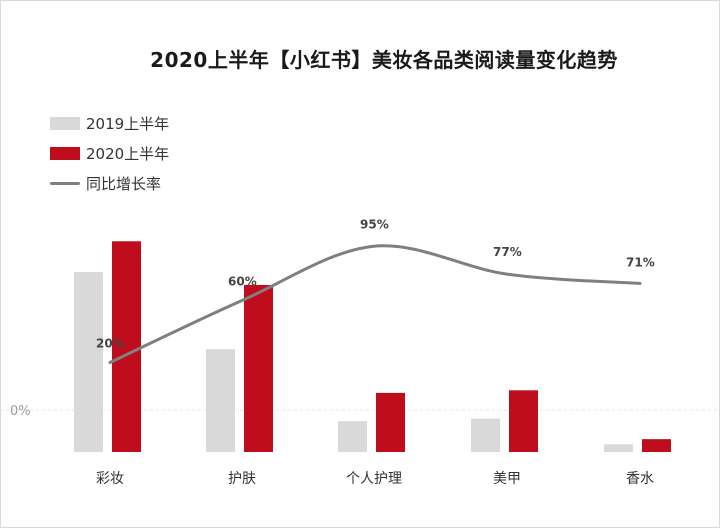  What do you see at coordinates (242, 282) in the screenshot?
I see `growth-rate-label-2: 60%` at bounding box center [242, 282].